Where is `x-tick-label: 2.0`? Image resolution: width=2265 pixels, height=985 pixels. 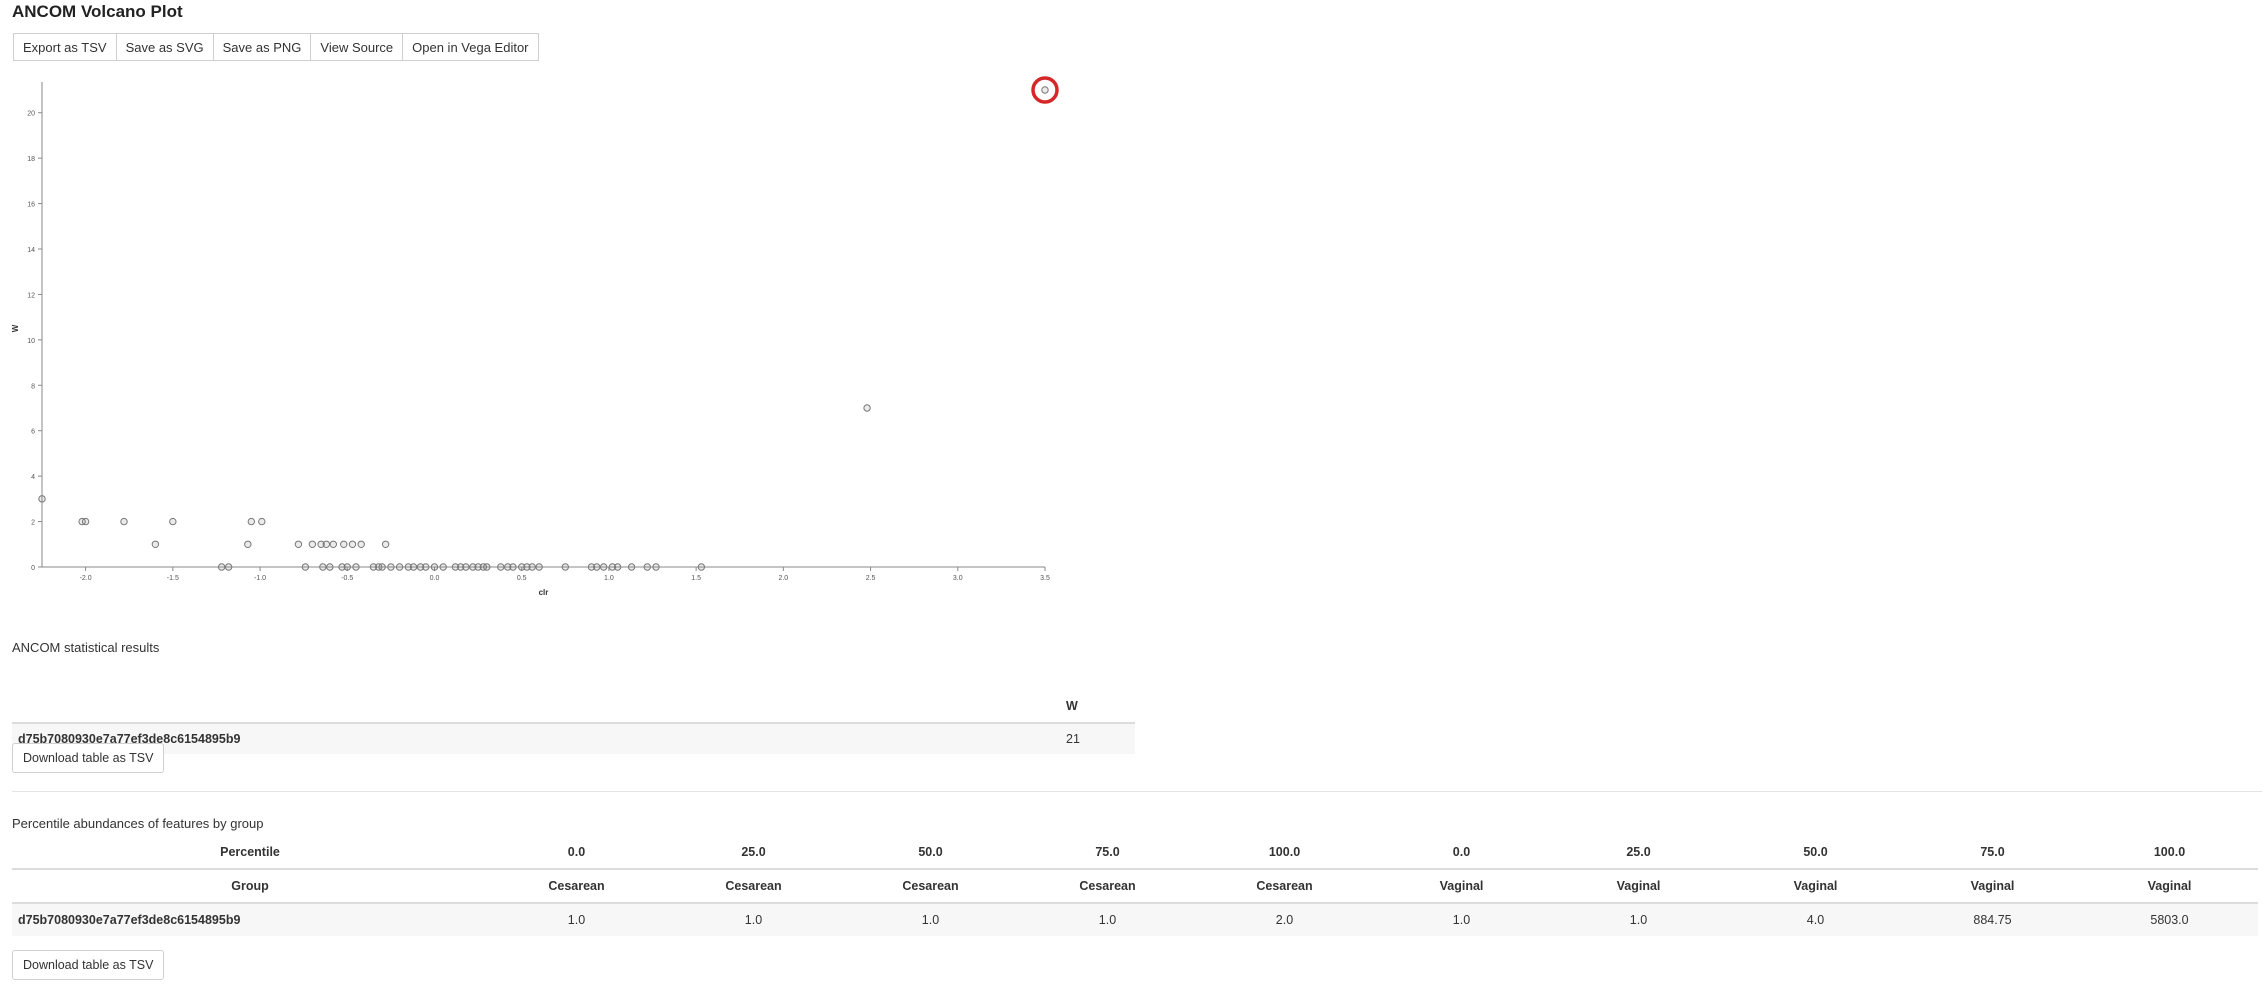 x-tick-label: 2.0 is located at coordinates (783, 578).